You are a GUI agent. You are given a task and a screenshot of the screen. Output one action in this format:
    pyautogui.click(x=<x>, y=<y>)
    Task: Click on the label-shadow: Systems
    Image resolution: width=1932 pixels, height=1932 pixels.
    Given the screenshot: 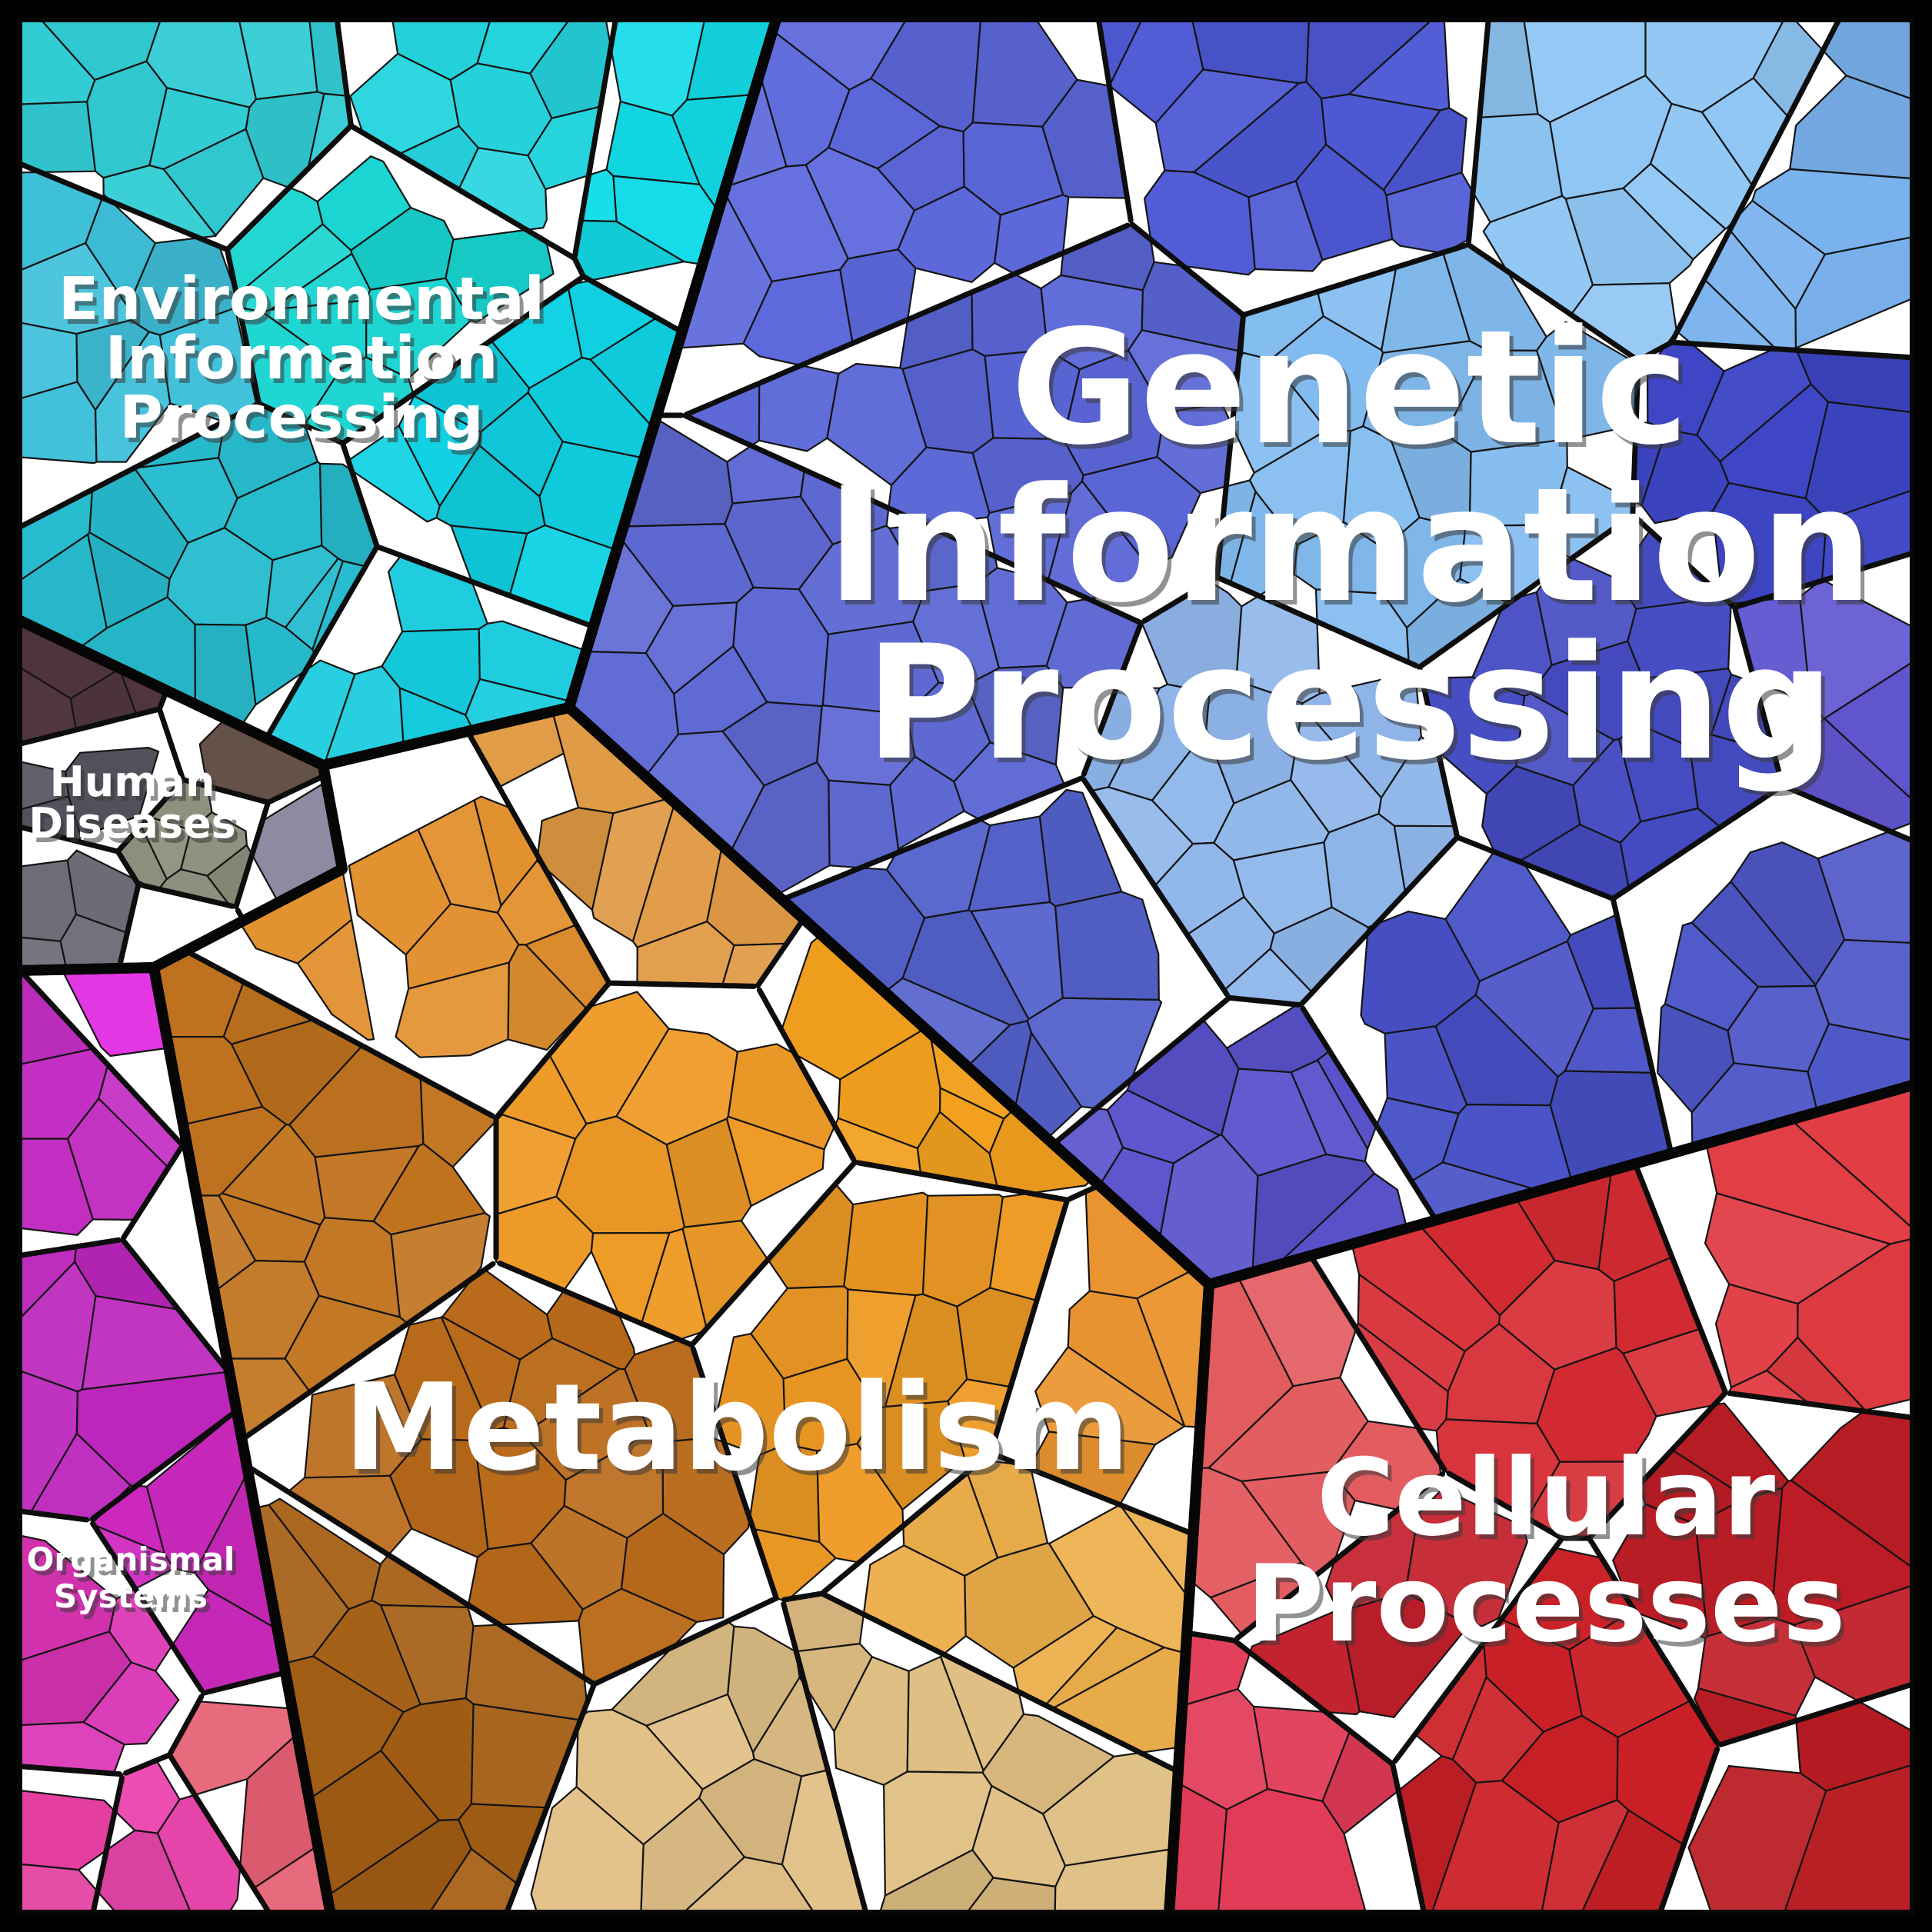 What is the action you would take?
    pyautogui.click(x=135, y=1601)
    